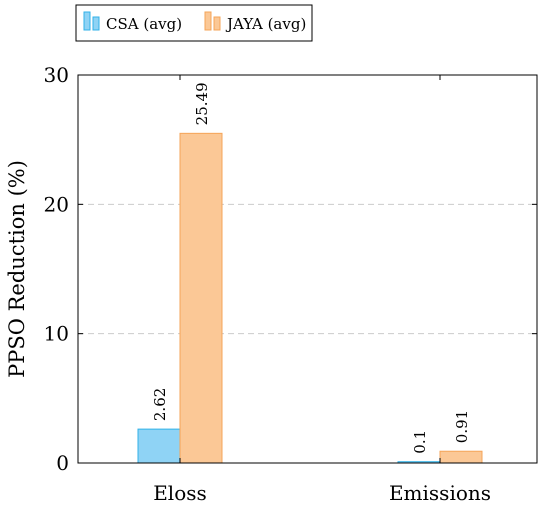 This screenshot has height=505, width=550. I want to click on y-tick-label: 10, so click(56, 334).